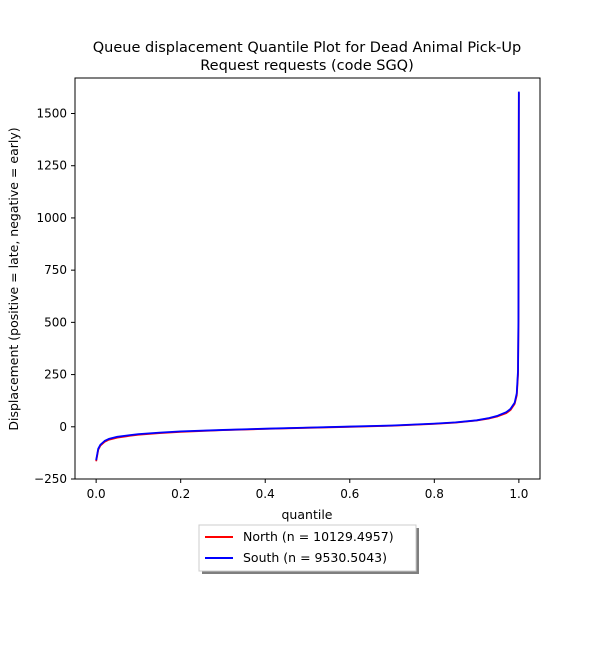  I want to click on x-tick-label: 1.0, so click(518, 494).